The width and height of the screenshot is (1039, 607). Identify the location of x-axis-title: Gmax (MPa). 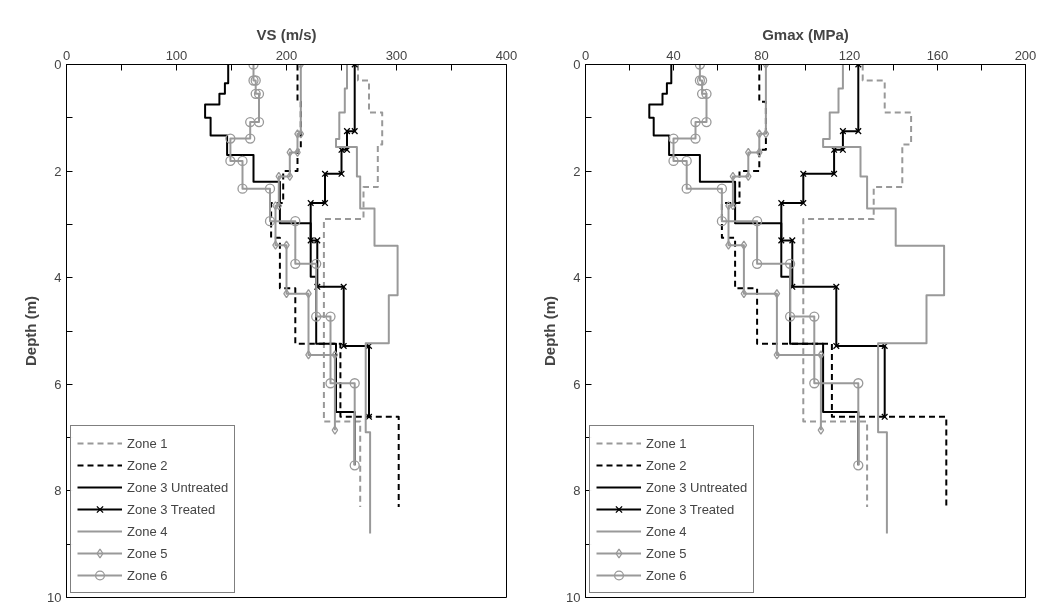
(805, 34).